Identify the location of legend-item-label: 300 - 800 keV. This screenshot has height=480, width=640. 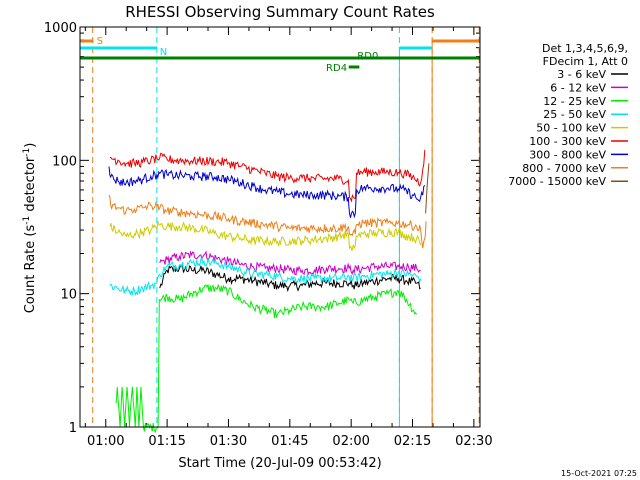
(567, 154).